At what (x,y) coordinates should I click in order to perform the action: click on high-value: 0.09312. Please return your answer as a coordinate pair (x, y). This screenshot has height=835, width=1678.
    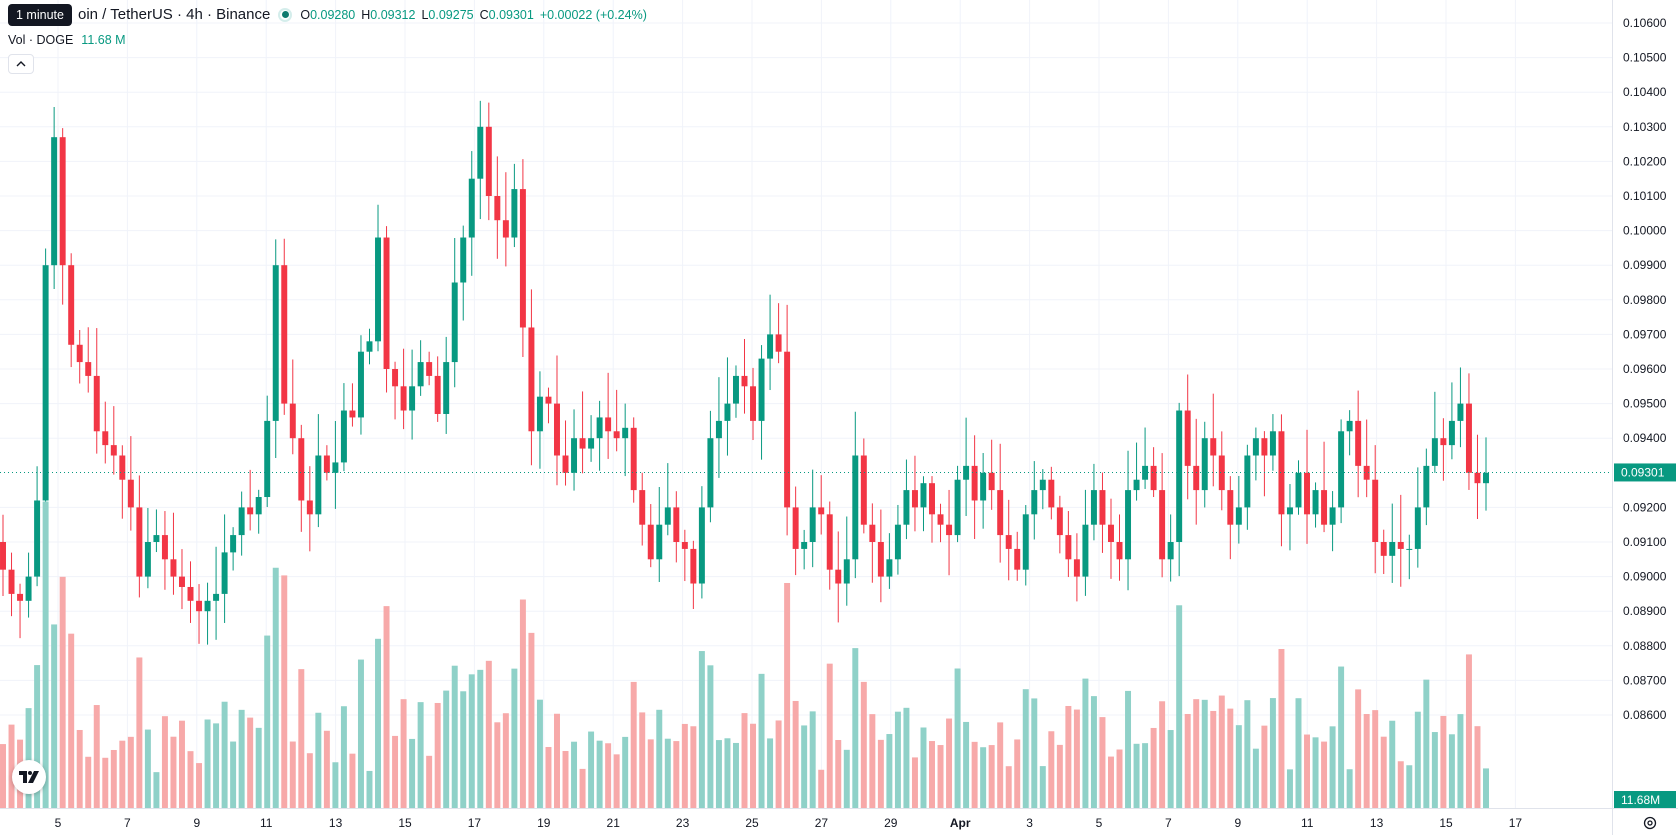
    Looking at the image, I should click on (393, 14).